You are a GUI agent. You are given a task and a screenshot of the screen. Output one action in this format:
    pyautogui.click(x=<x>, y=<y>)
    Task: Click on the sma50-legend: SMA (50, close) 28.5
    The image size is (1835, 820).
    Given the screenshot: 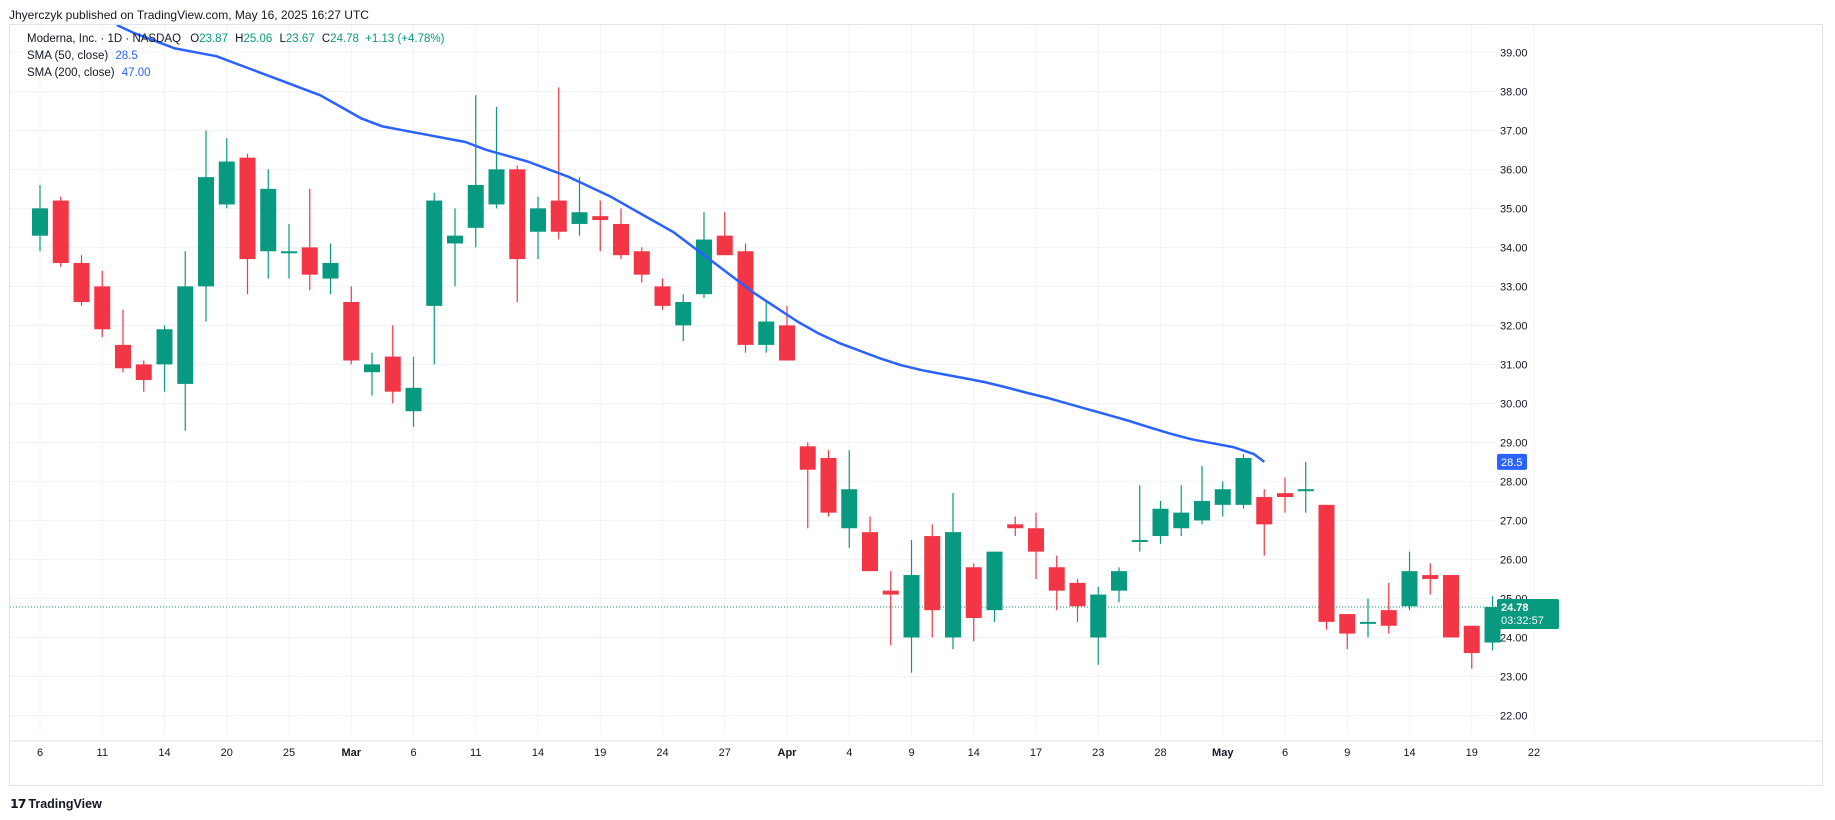 What is the action you would take?
    pyautogui.click(x=82, y=56)
    